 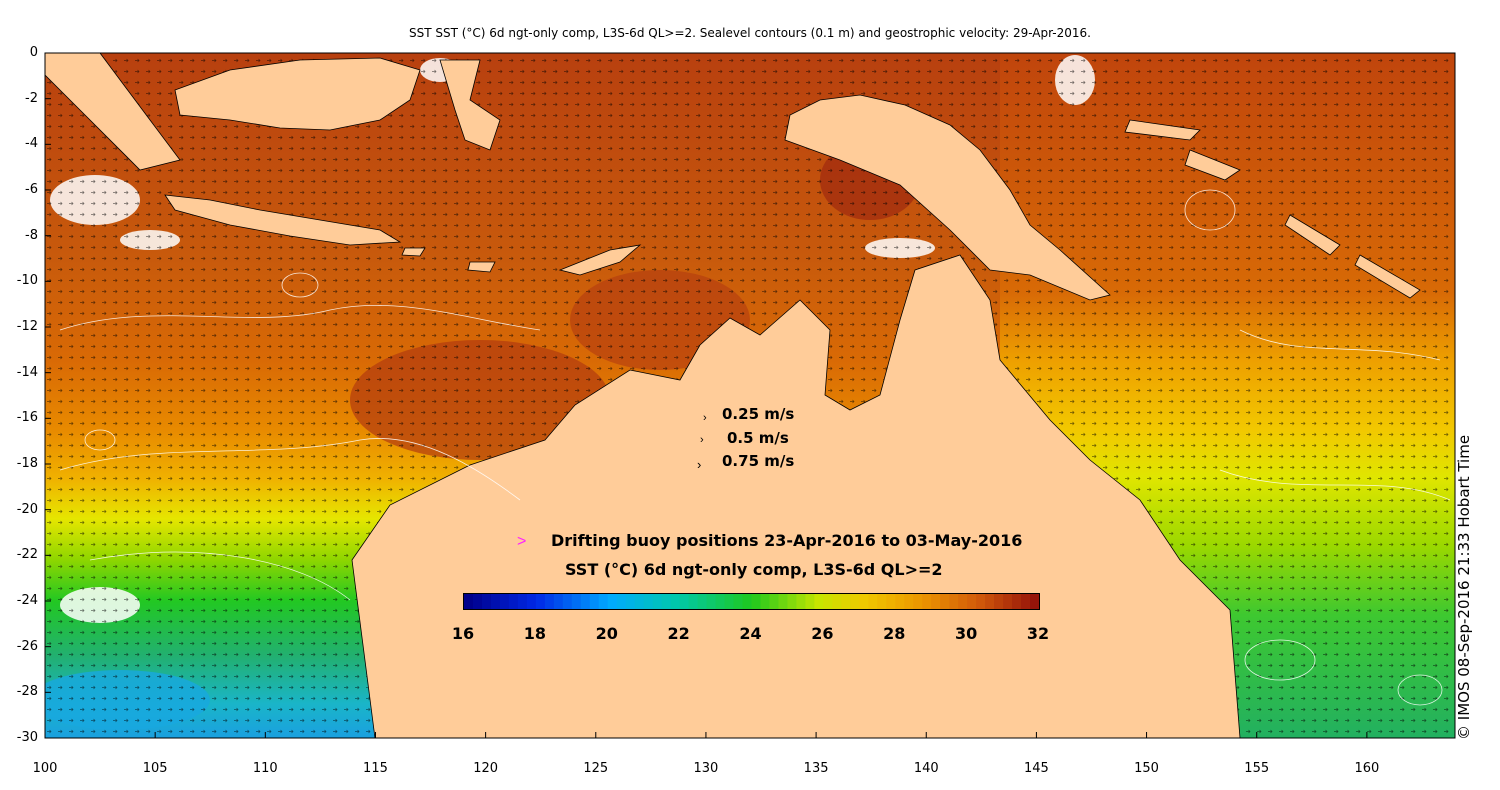 What do you see at coordinates (596, 768) in the screenshot?
I see `x-tick-label: 125` at bounding box center [596, 768].